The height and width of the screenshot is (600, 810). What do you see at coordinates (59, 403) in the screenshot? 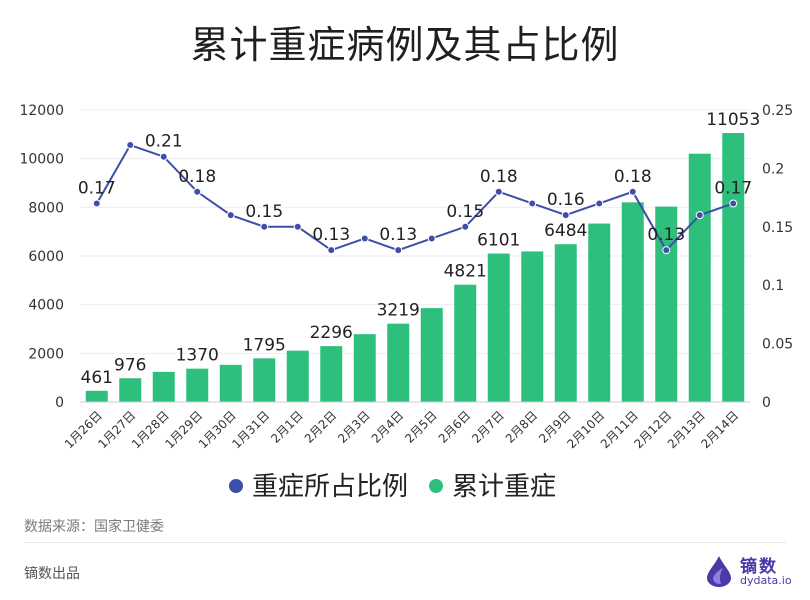
I see `y-left-tick-label: 0` at bounding box center [59, 403].